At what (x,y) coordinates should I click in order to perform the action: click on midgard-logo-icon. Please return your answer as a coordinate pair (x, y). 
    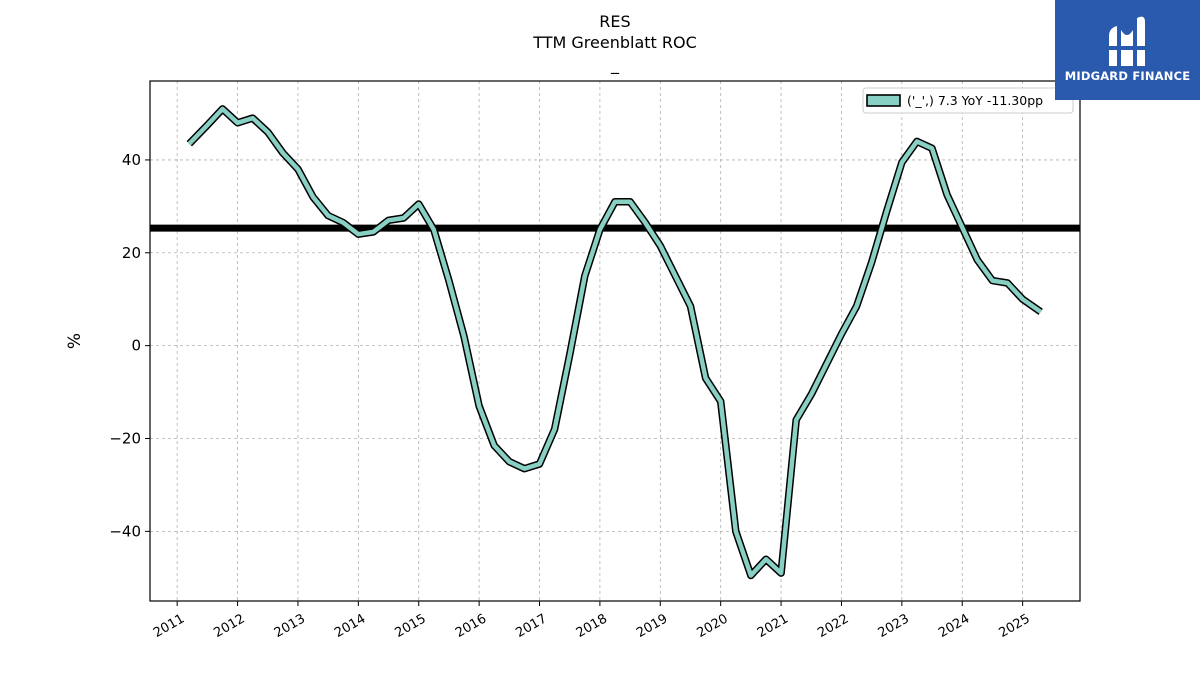
    Looking at the image, I should click on (1127, 41).